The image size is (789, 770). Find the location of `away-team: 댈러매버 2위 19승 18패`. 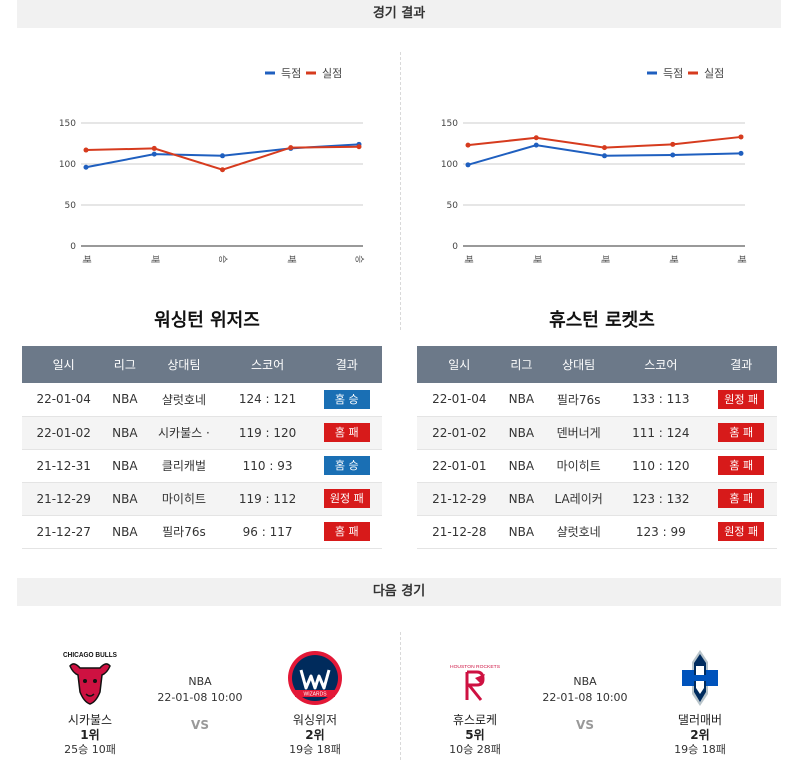

away-team: 댈러매버 2위 19승 18패 is located at coordinates (700, 698).